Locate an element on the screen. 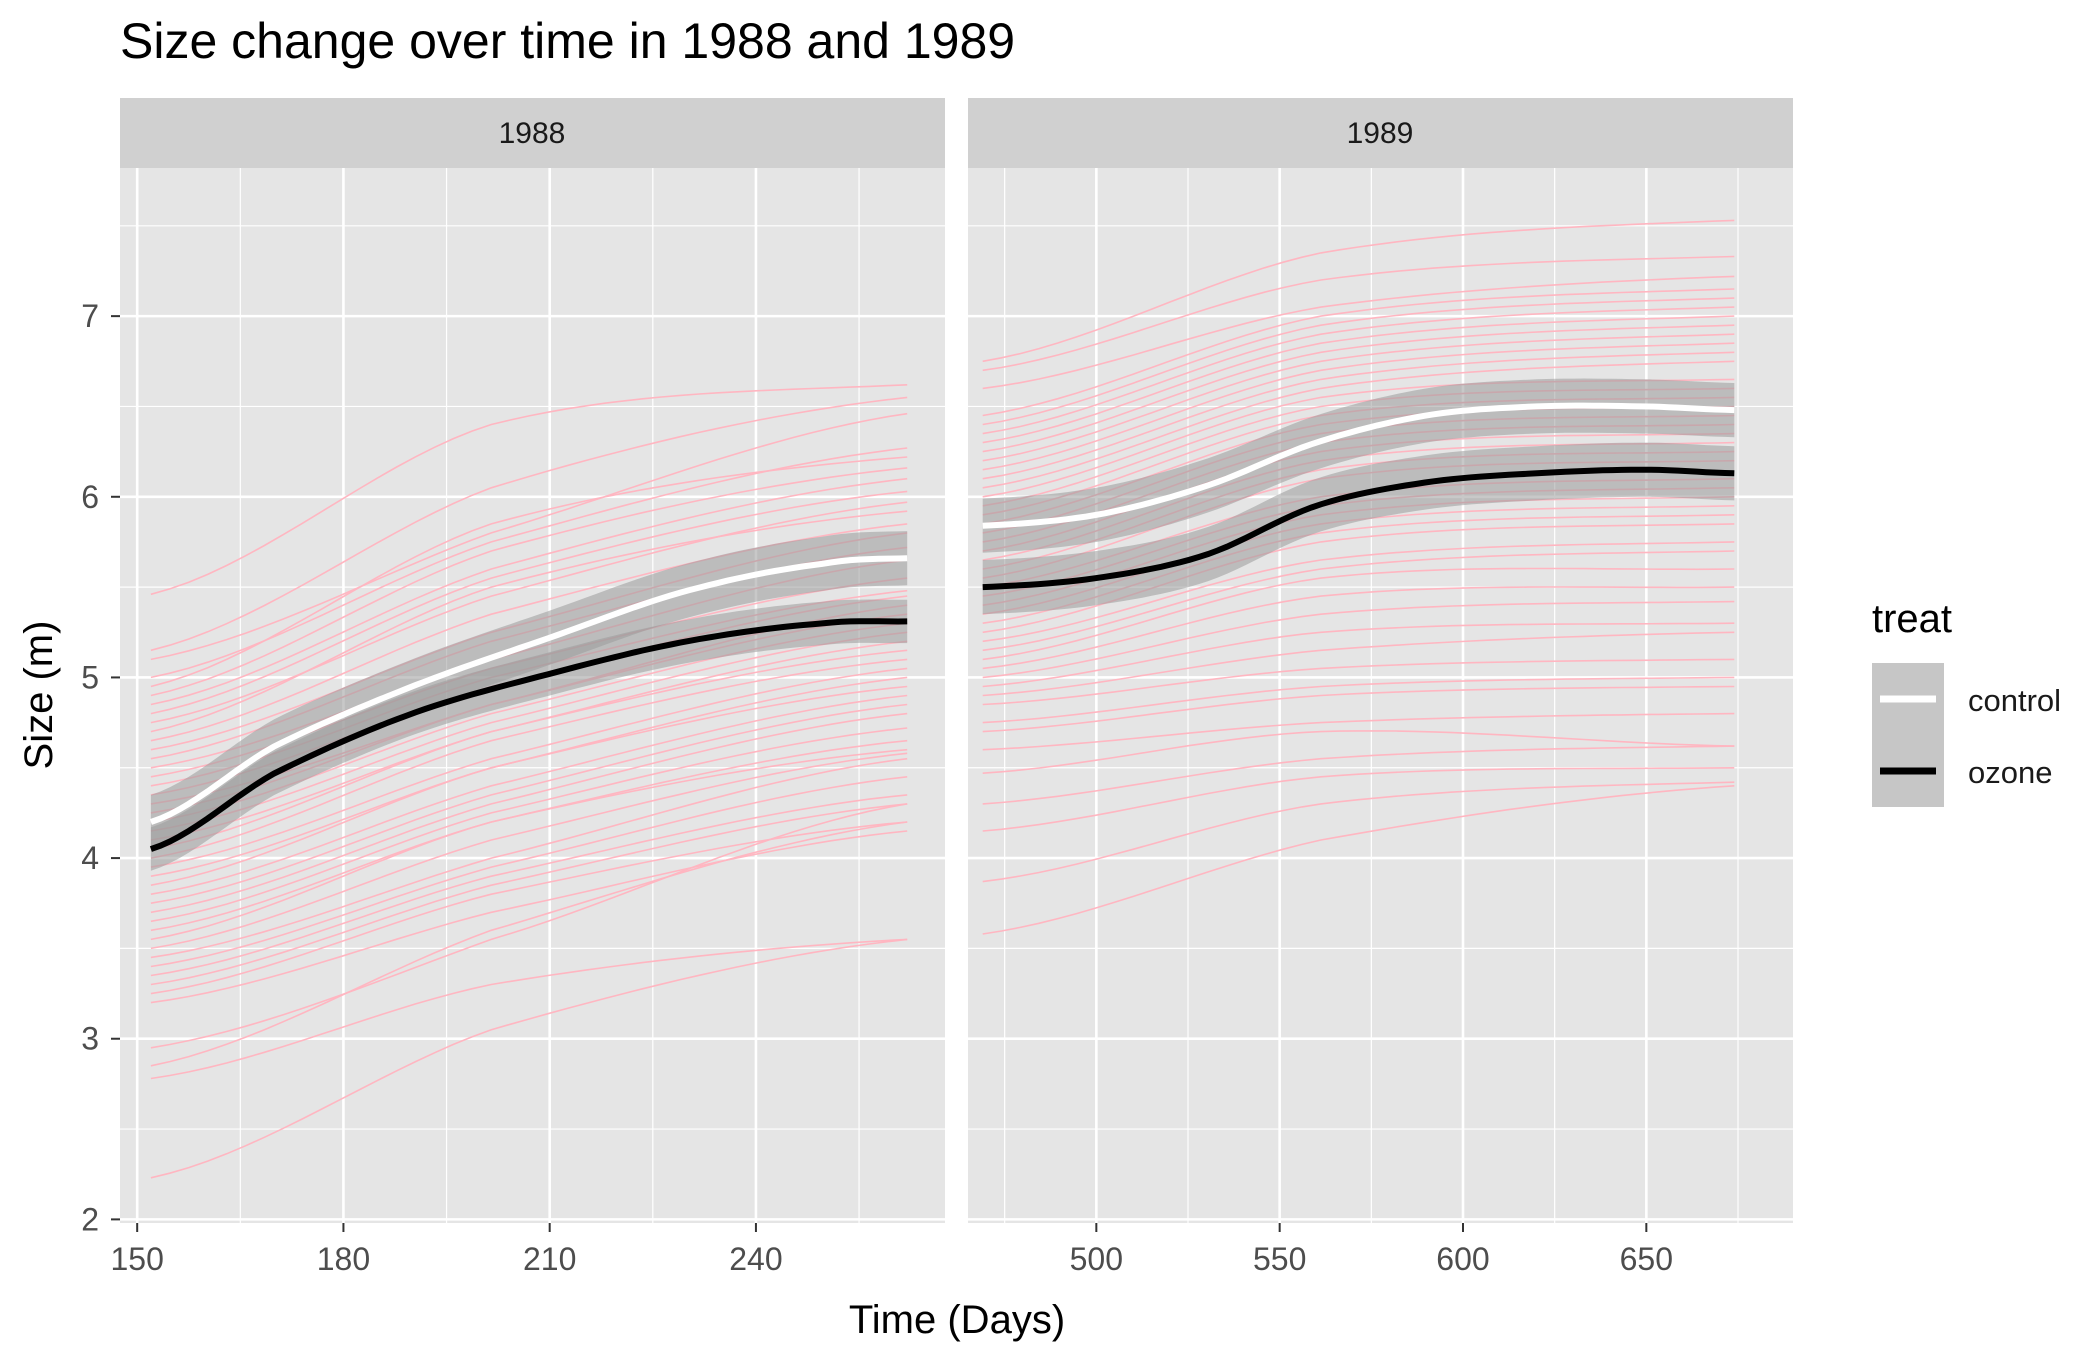 This screenshot has height=1350, width=2100. series-line-ozone-1988 is located at coordinates (528, 735).